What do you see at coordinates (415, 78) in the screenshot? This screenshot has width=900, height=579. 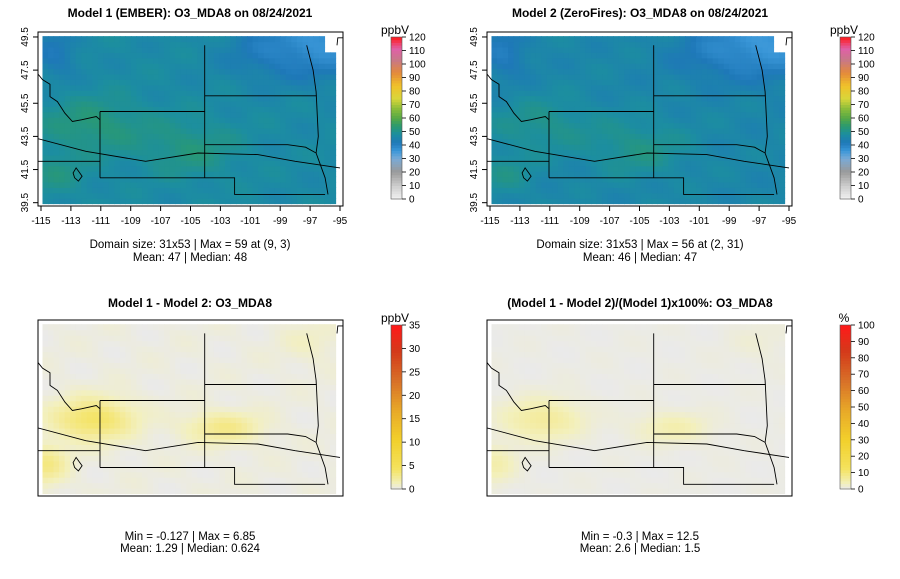 I see `colorbar-tick-label: 90` at bounding box center [415, 78].